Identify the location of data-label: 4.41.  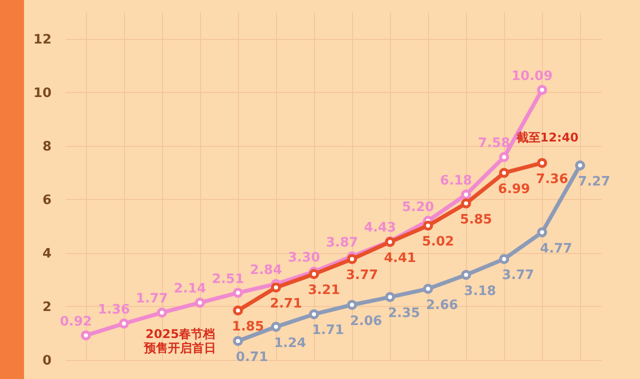
(400, 258).